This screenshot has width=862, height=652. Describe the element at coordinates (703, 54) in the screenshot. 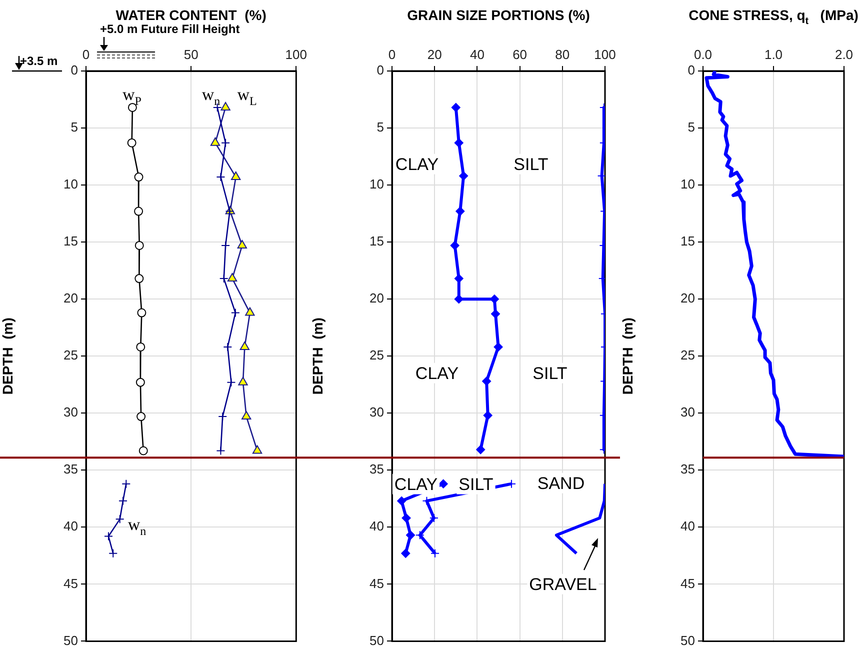

I see `x-tick-label: 0.0` at that location.